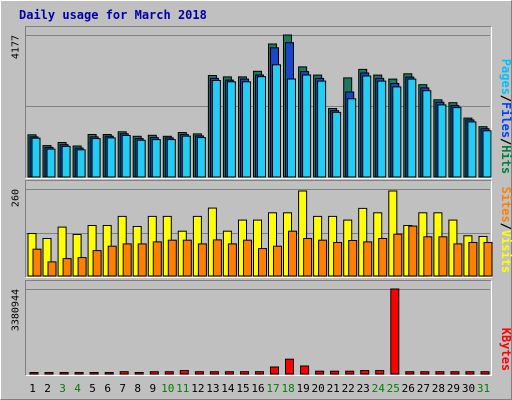 This screenshot has height=400, width=512. What do you see at coordinates (92, 388) in the screenshot?
I see `x-tick-label-5: 5` at bounding box center [92, 388].